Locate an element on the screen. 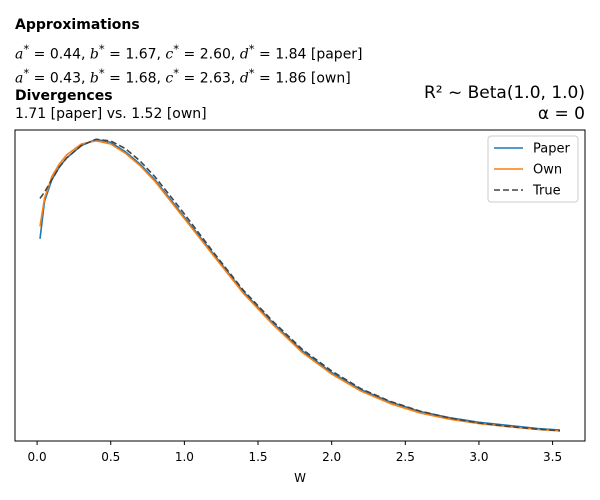  x-axis-ticks: 0.0 0.5 1.0 1.5 2.0 2.5 3.0 3.5 is located at coordinates (295, 452).